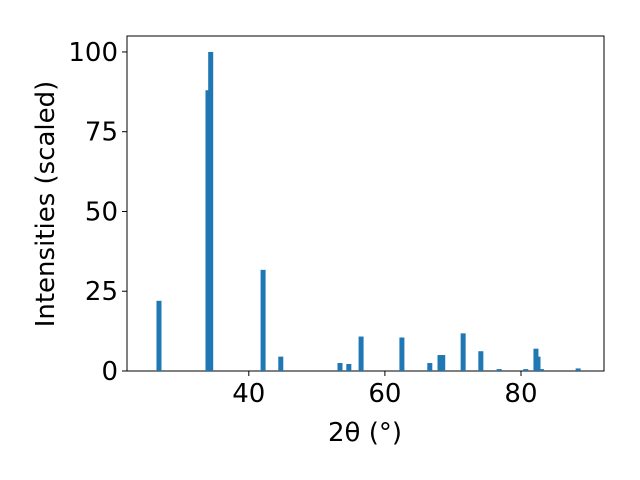 This screenshot has width=640, height=480. What do you see at coordinates (46, 204) in the screenshot?
I see `y-axis-label: Intensities (scaled)` at bounding box center [46, 204].